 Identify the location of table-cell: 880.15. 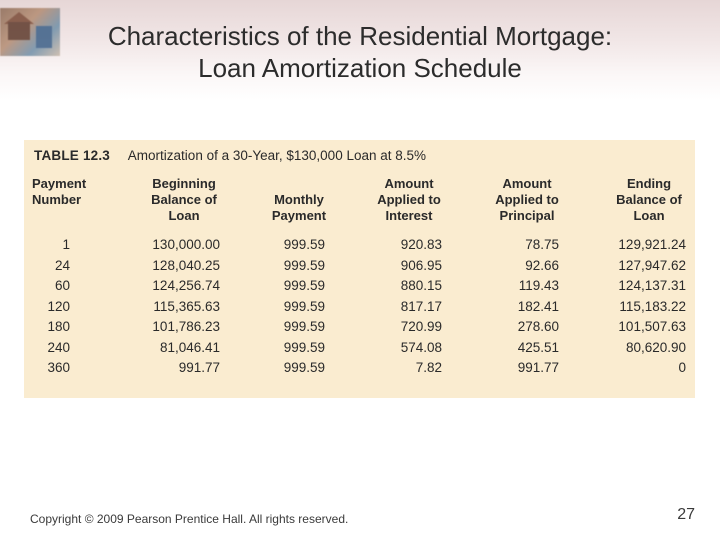
(421, 285).